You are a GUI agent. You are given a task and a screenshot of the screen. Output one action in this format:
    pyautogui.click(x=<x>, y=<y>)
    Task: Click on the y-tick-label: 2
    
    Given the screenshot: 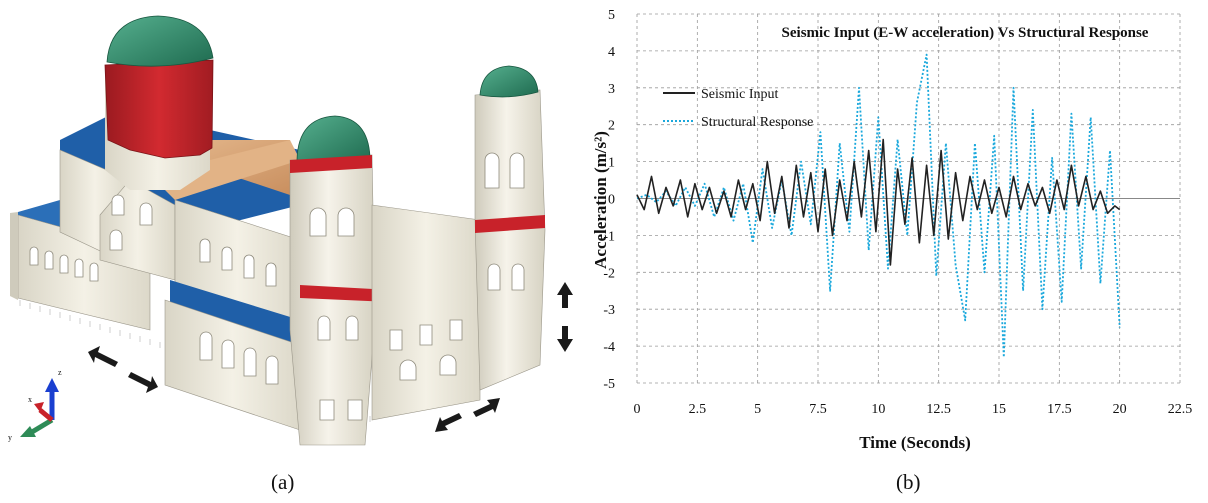 What is the action you would take?
    pyautogui.click(x=611, y=126)
    